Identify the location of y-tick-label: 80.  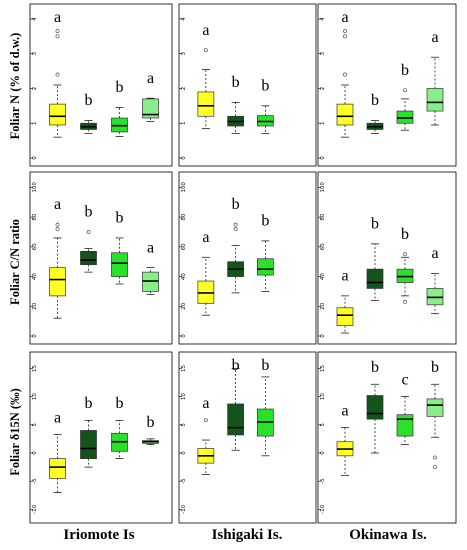
(323, 216).